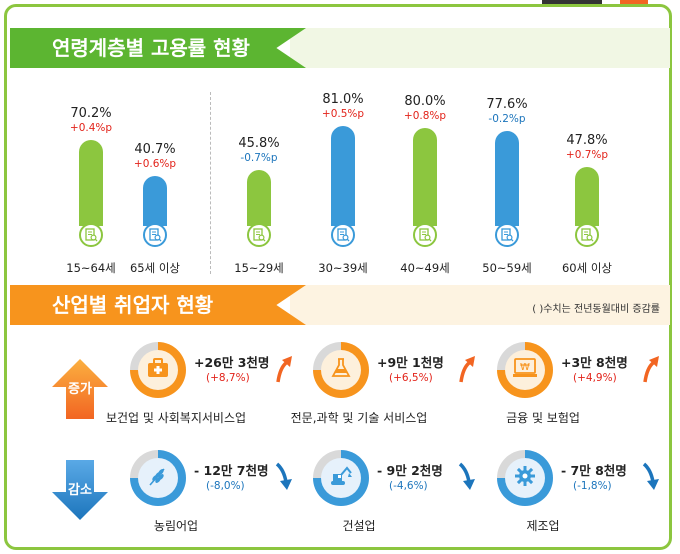  What do you see at coordinates (232, 362) in the screenshot?
I see `industry-value: +26만 3천명` at bounding box center [232, 362].